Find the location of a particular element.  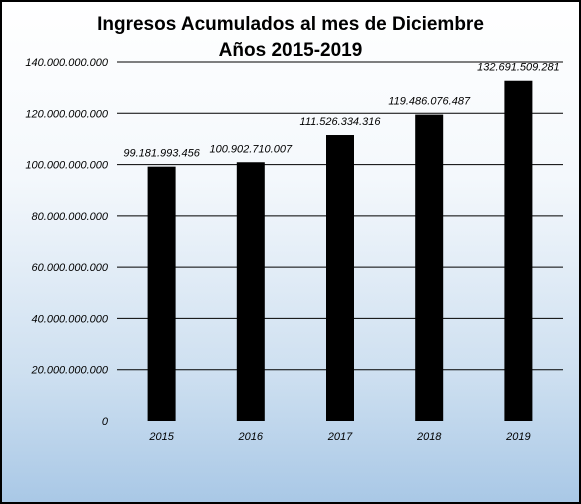

x-tick-label: 2015 is located at coordinates (161, 437).